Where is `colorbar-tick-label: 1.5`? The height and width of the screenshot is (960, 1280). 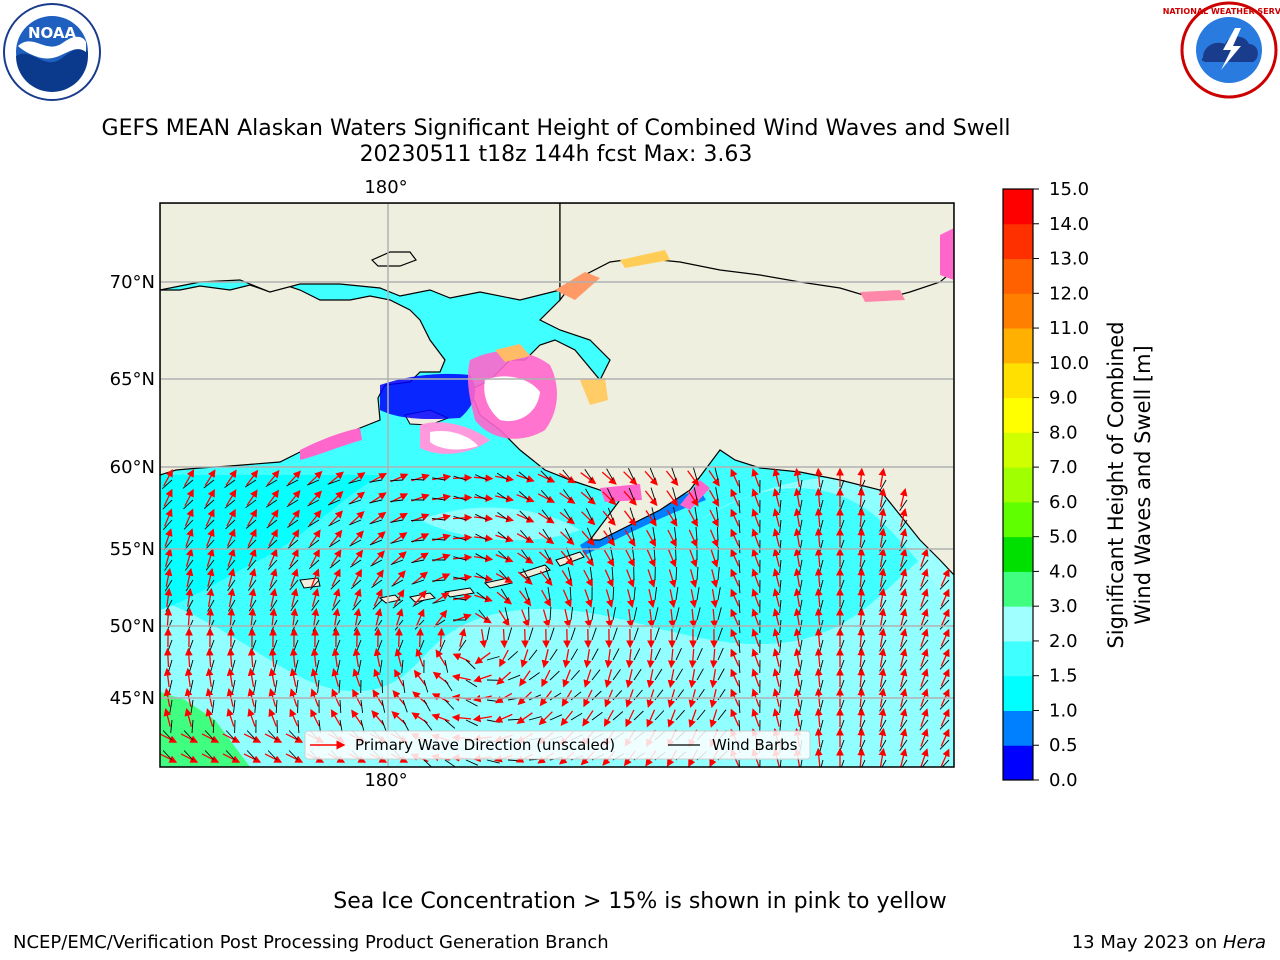 colorbar-tick-label: 1.5 is located at coordinates (1063, 676).